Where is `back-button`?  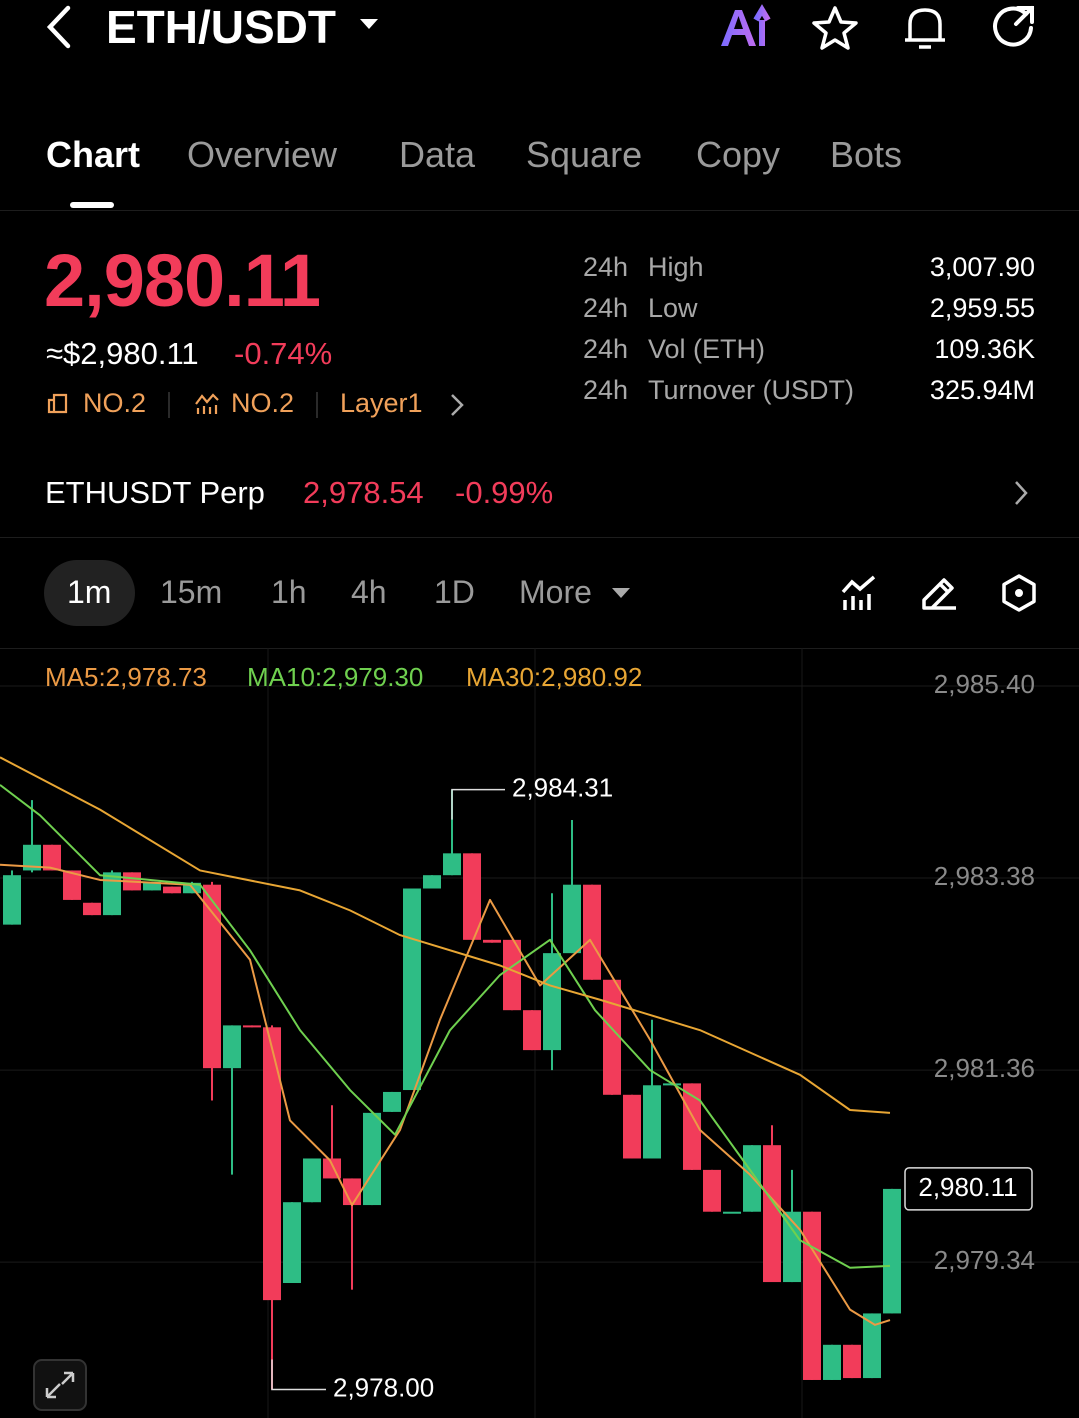
back-button is located at coordinates (60, 27).